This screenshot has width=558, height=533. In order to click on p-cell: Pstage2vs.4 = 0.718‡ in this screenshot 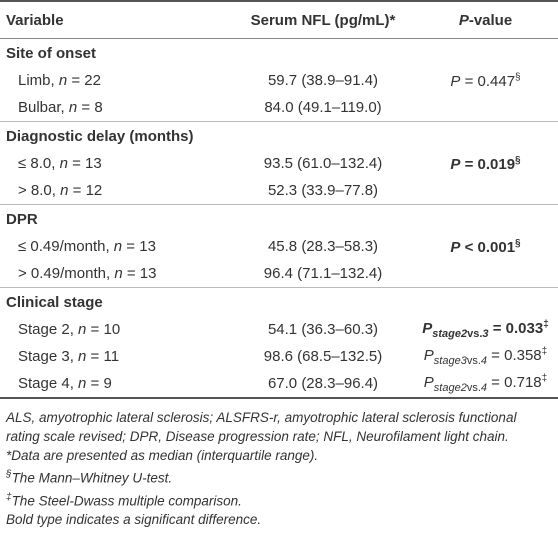, I will do `click(485, 384)`.